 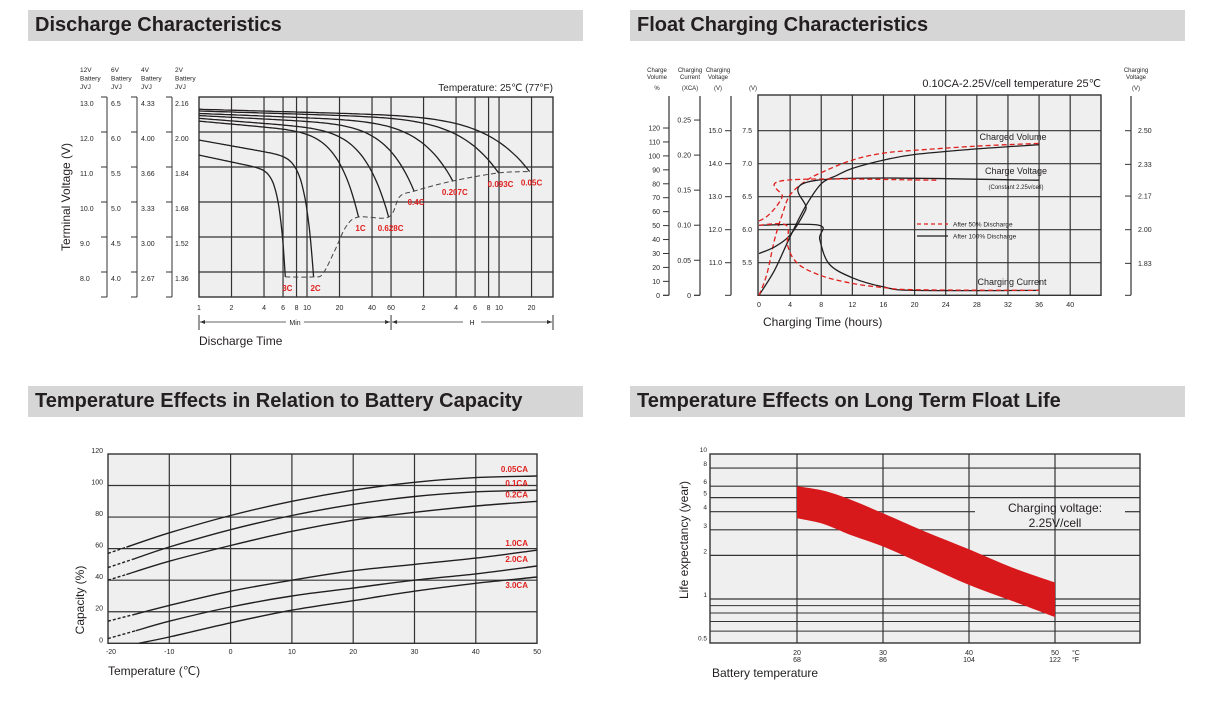 I want to click on capacity-curve-0.1CA, so click(x=335, y=525).